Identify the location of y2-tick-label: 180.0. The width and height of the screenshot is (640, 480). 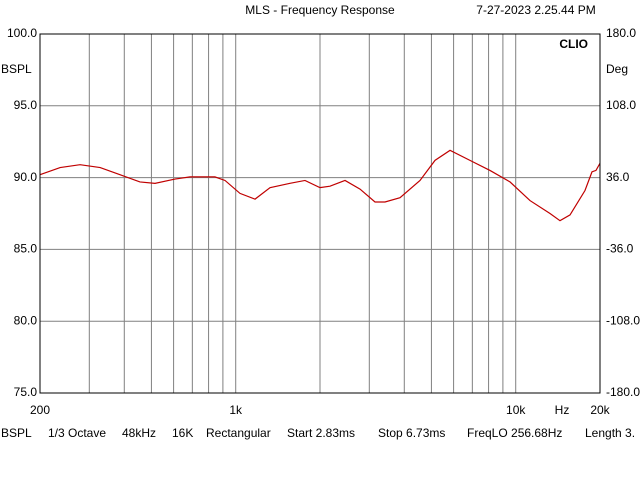
(621, 33).